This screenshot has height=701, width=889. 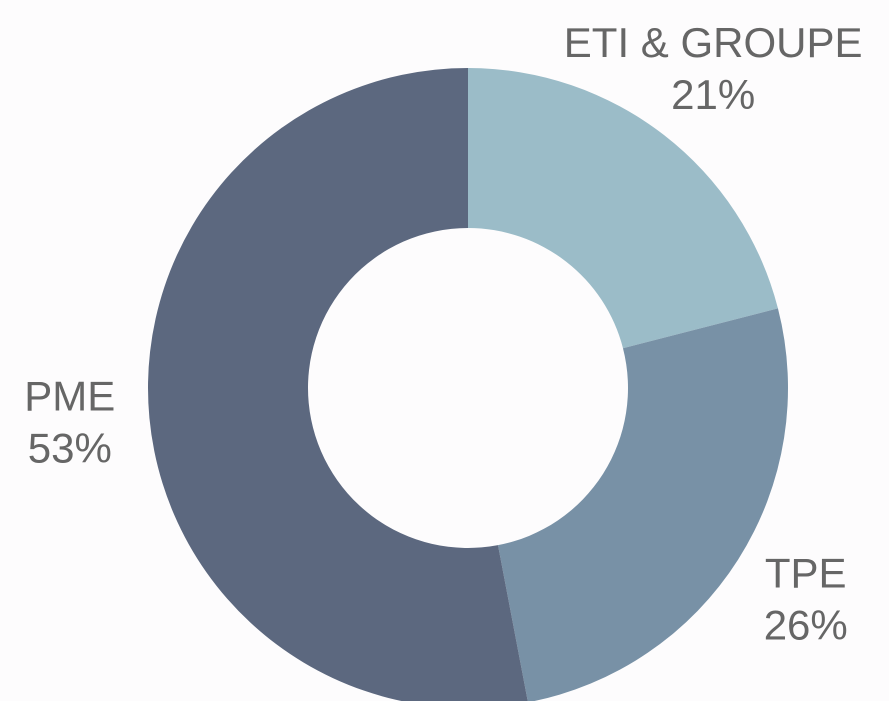 I want to click on slice-value-label: 21%, so click(x=713, y=94).